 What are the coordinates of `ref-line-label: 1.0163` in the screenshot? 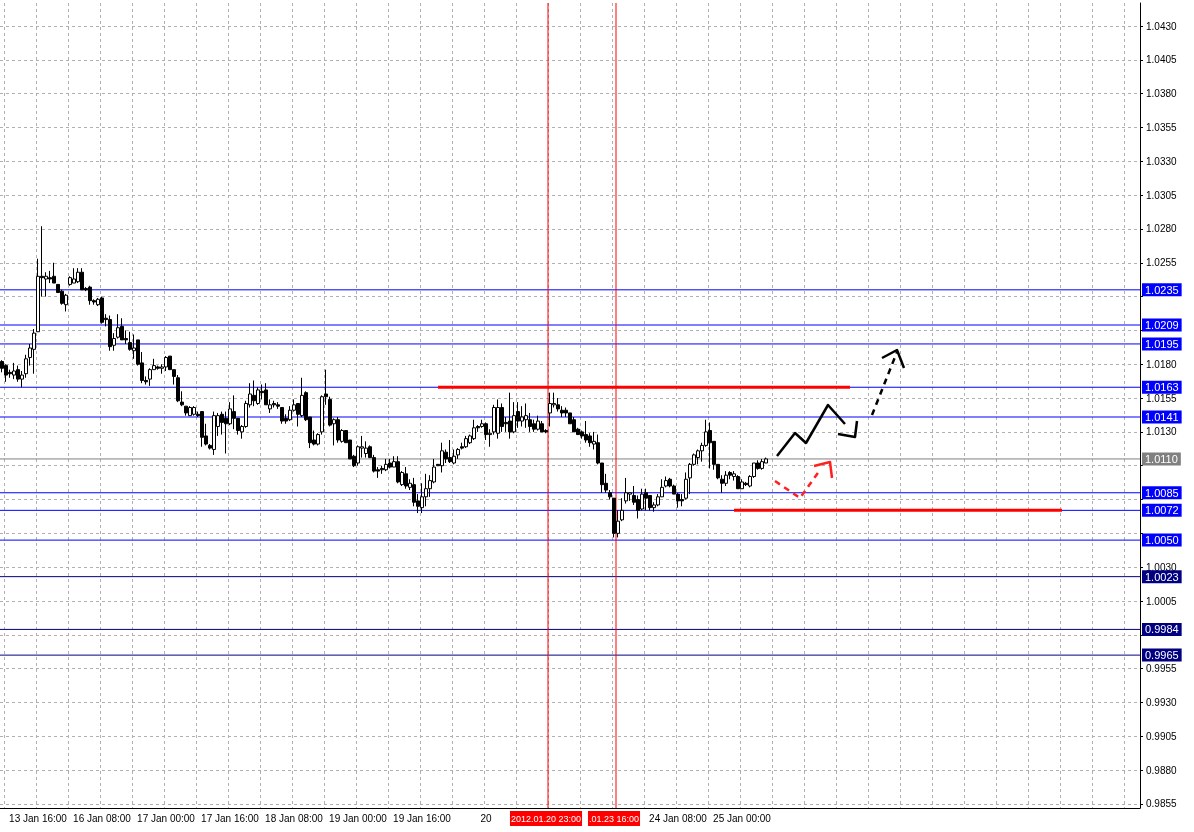 It's located at (1162, 387).